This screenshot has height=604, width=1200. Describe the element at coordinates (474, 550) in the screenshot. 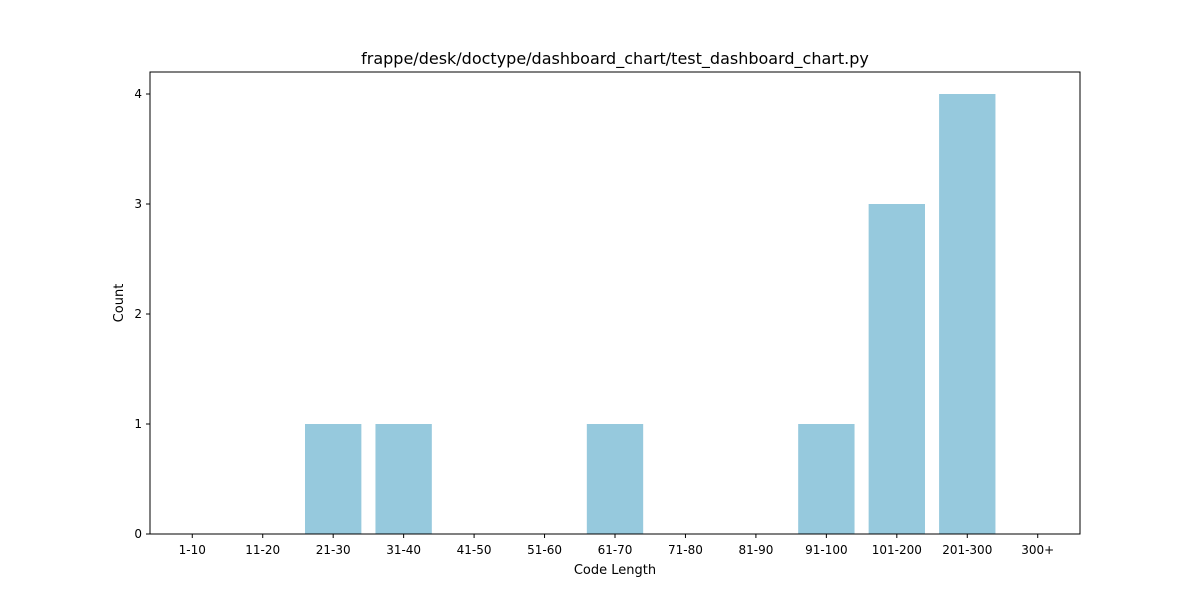

I see `x-tick-label: 41-50` at that location.